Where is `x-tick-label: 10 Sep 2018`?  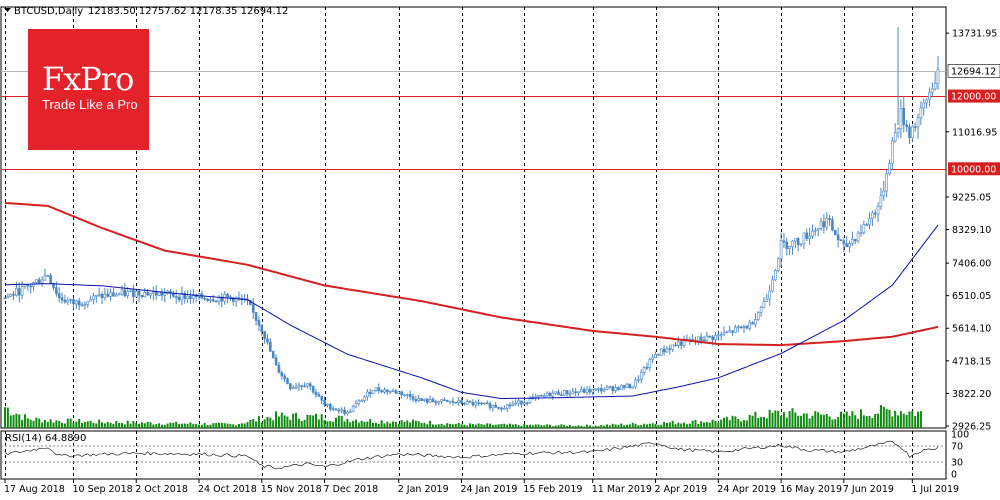
x-tick-label: 10 Sep 2018 is located at coordinates (102, 489).